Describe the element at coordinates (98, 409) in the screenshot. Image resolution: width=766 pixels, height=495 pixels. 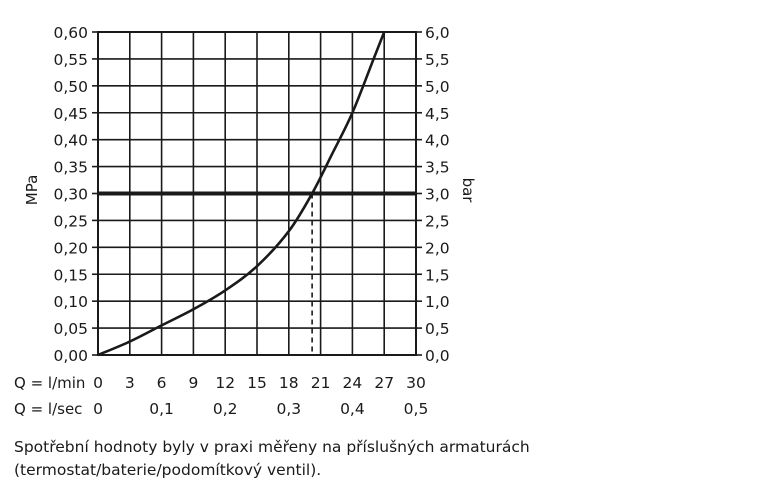
I see `x-tick-label-lps: 0` at that location.